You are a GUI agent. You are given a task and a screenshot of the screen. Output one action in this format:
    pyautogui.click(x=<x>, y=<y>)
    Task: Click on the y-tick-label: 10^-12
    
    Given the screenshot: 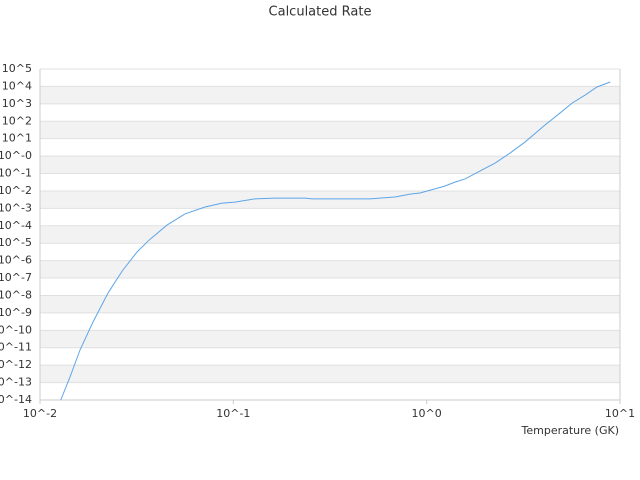 What is the action you would take?
    pyautogui.click(x=16, y=364)
    